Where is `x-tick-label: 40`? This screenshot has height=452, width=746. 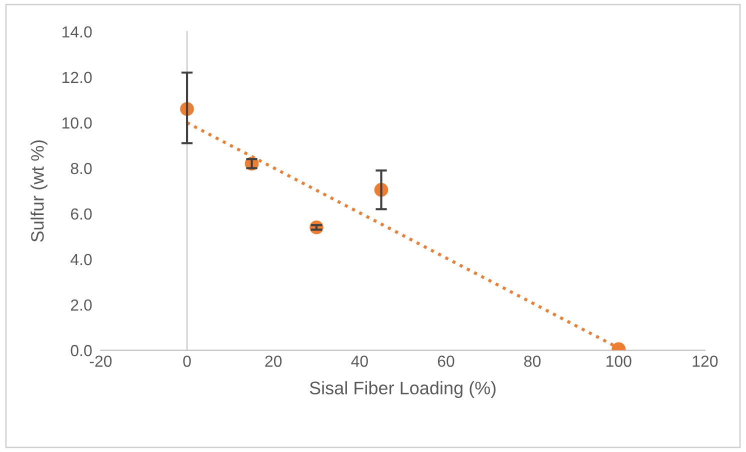
x-tick-label: 40 is located at coordinates (359, 361).